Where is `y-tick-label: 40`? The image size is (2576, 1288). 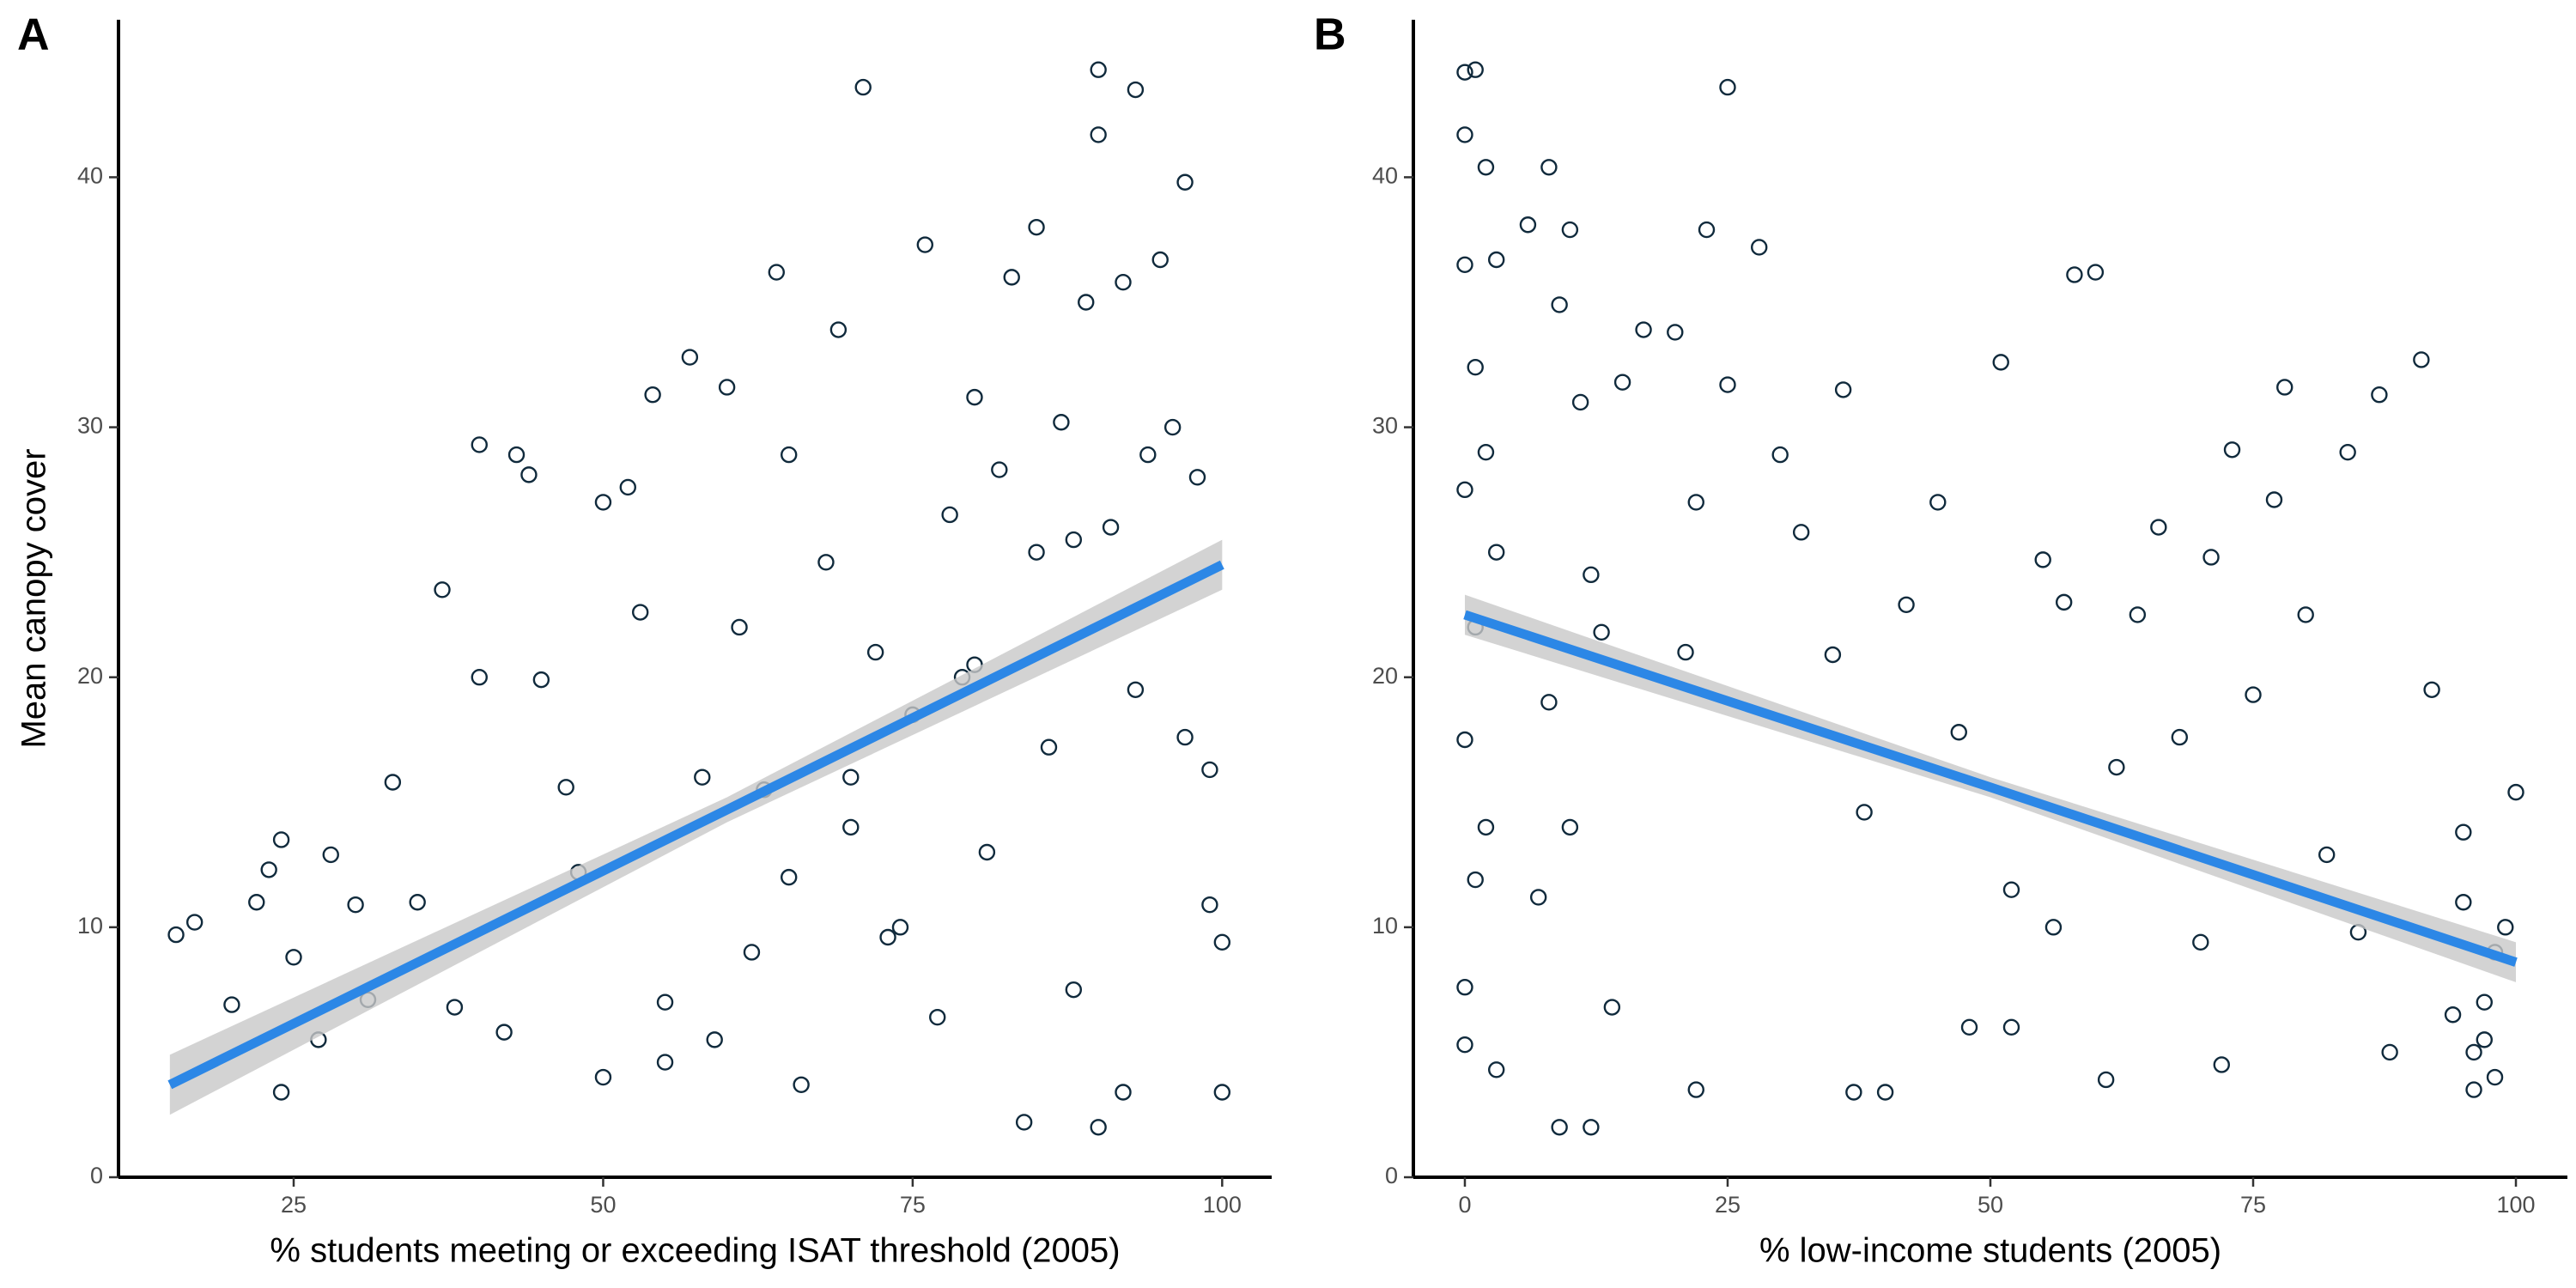
y-tick-label: 40 is located at coordinates (90, 176).